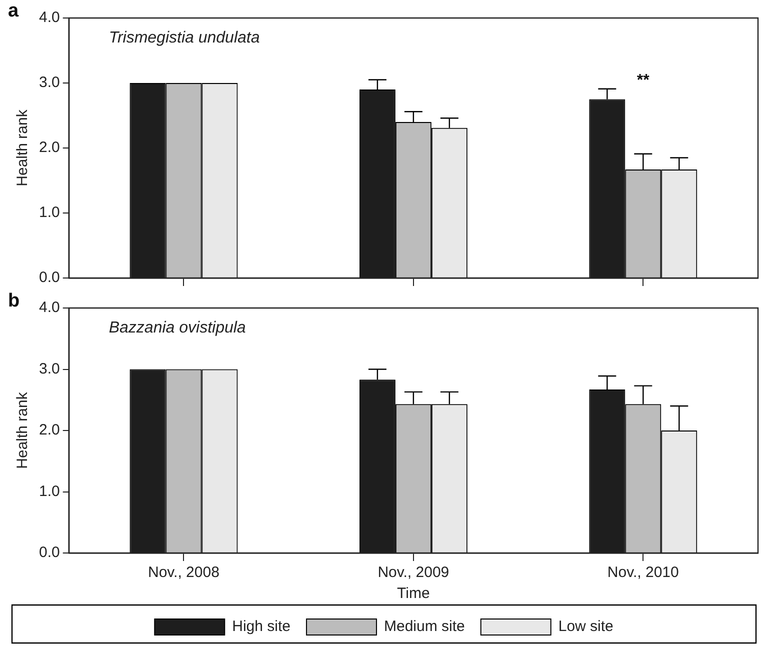 The image size is (767, 649). Describe the element at coordinates (643, 80) in the screenshot. I see `annotation: **` at that location.